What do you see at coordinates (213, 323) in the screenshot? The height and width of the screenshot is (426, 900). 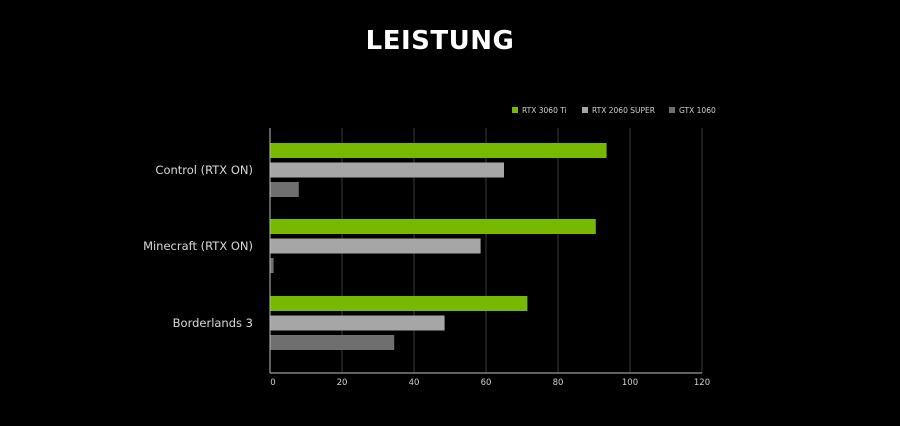 I see `category-label: Borderlands 3` at bounding box center [213, 323].